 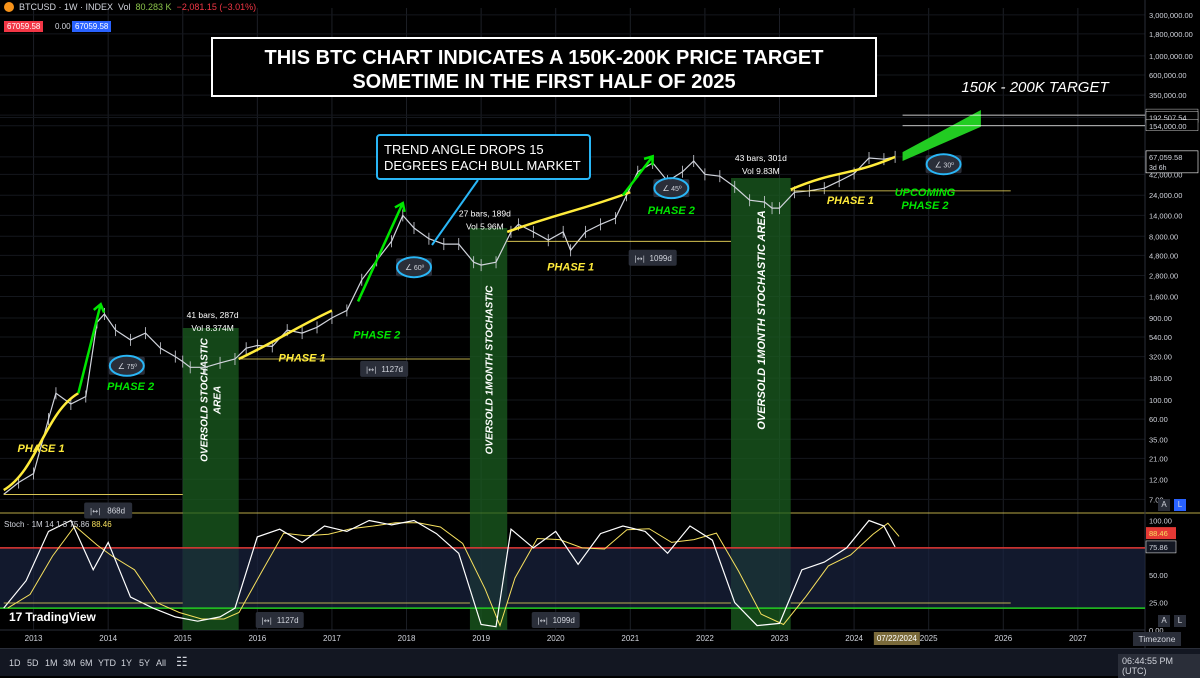 I want to click on range-badge: |↔| 868d, so click(x=108, y=510).